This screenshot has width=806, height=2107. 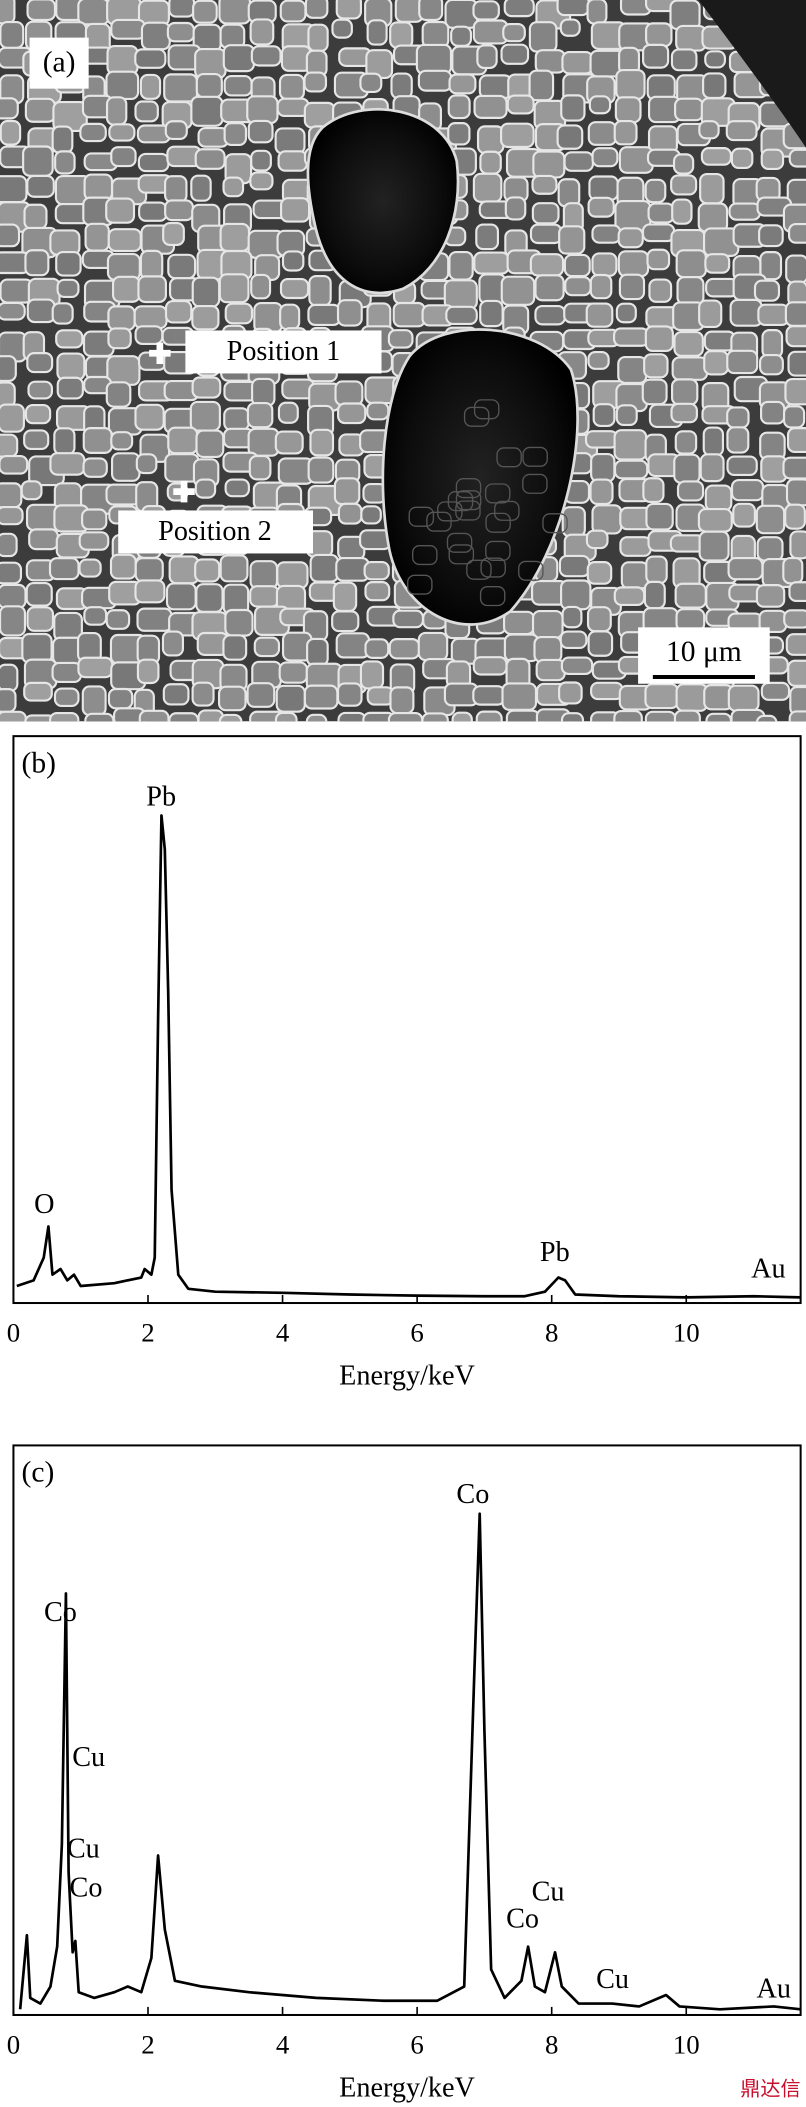 What do you see at coordinates (160, 353) in the screenshot?
I see `position-marker` at bounding box center [160, 353].